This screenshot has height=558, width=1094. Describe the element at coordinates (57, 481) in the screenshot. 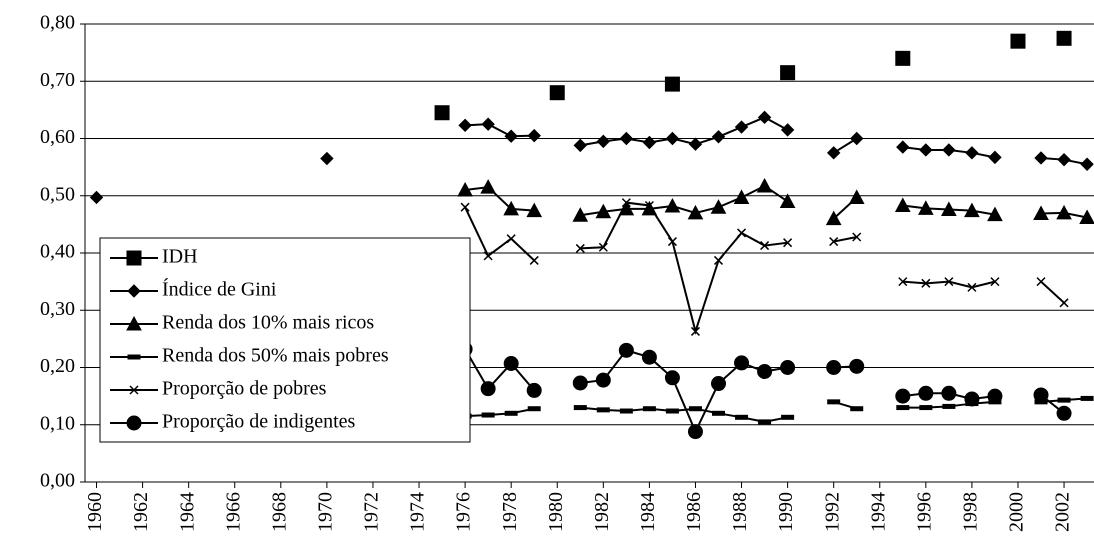

I see `y-tick-label: 0,00` at that location.